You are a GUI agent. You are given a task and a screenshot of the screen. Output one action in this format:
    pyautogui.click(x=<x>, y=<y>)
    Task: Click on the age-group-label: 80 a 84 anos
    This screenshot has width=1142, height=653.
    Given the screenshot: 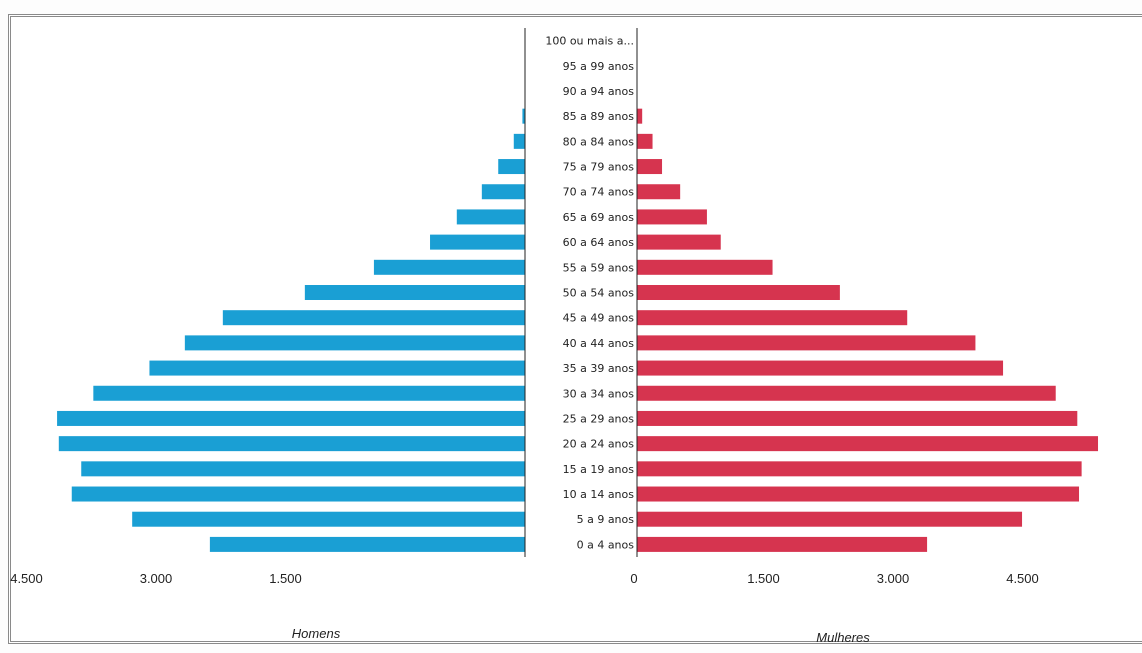 What is the action you would take?
    pyautogui.click(x=599, y=141)
    